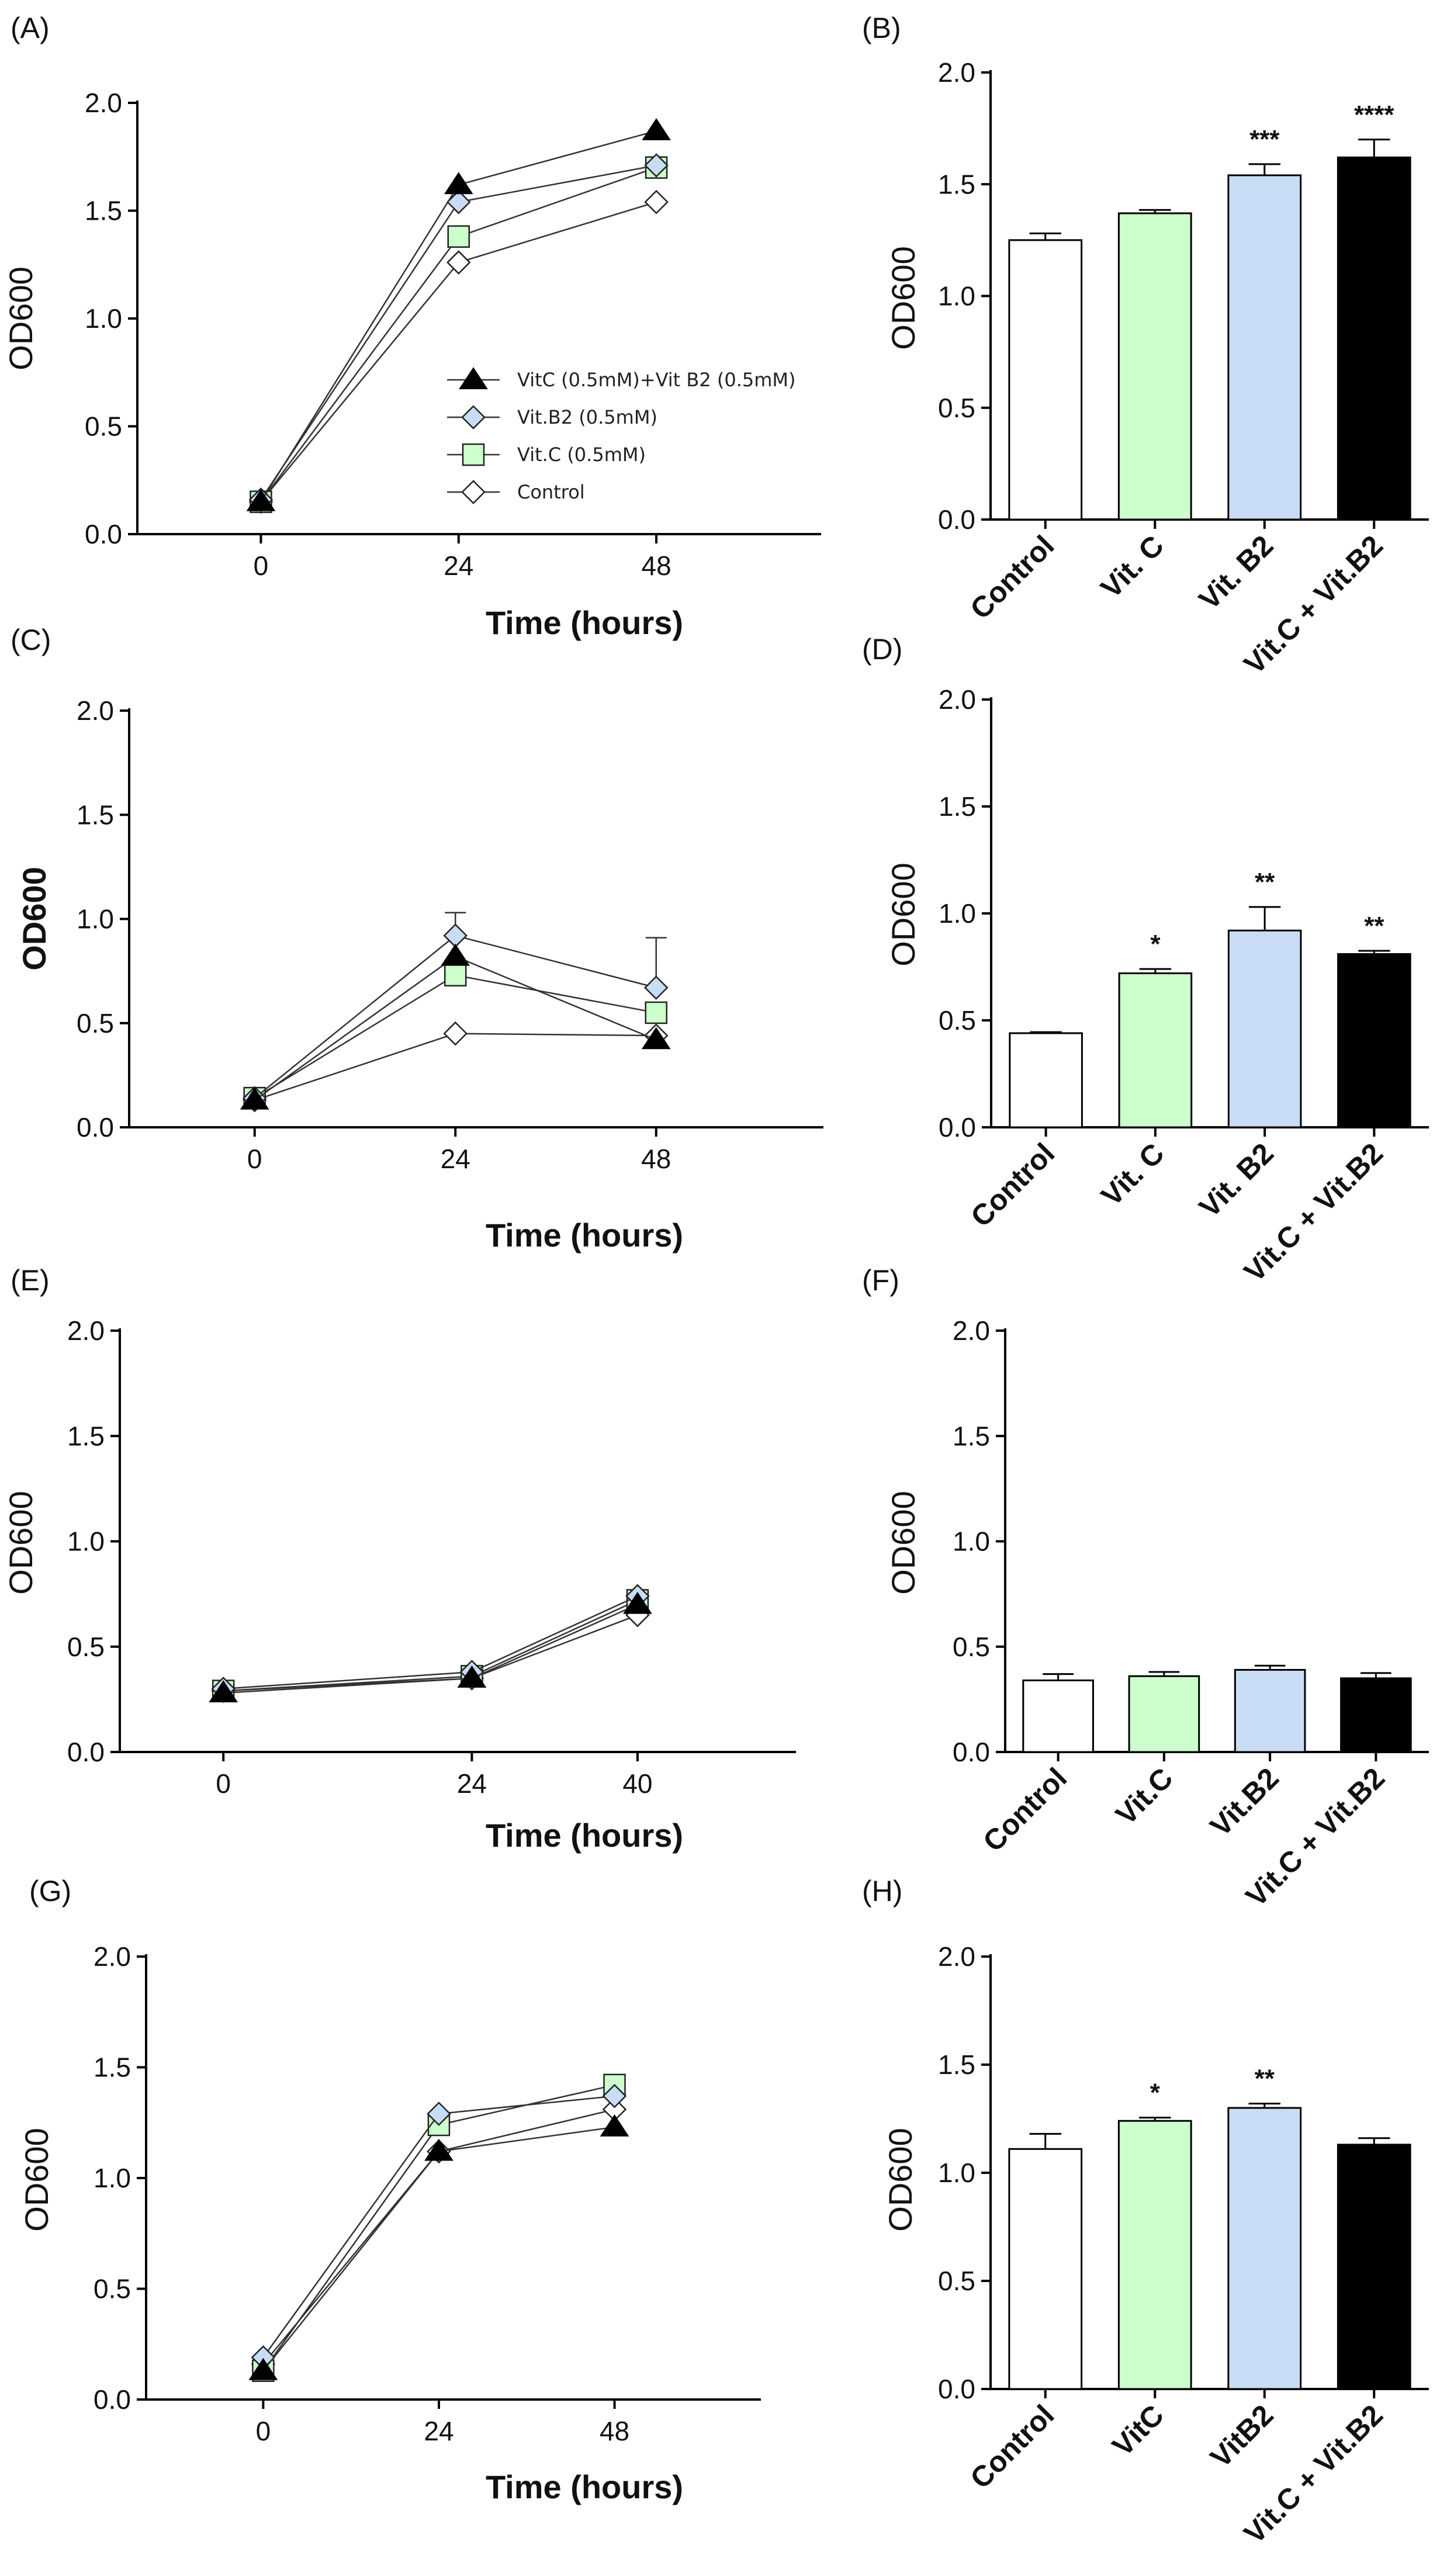 This screenshot has width=1447, height=2576. I want to click on category-label: Vit.C, so click(1144, 1796).